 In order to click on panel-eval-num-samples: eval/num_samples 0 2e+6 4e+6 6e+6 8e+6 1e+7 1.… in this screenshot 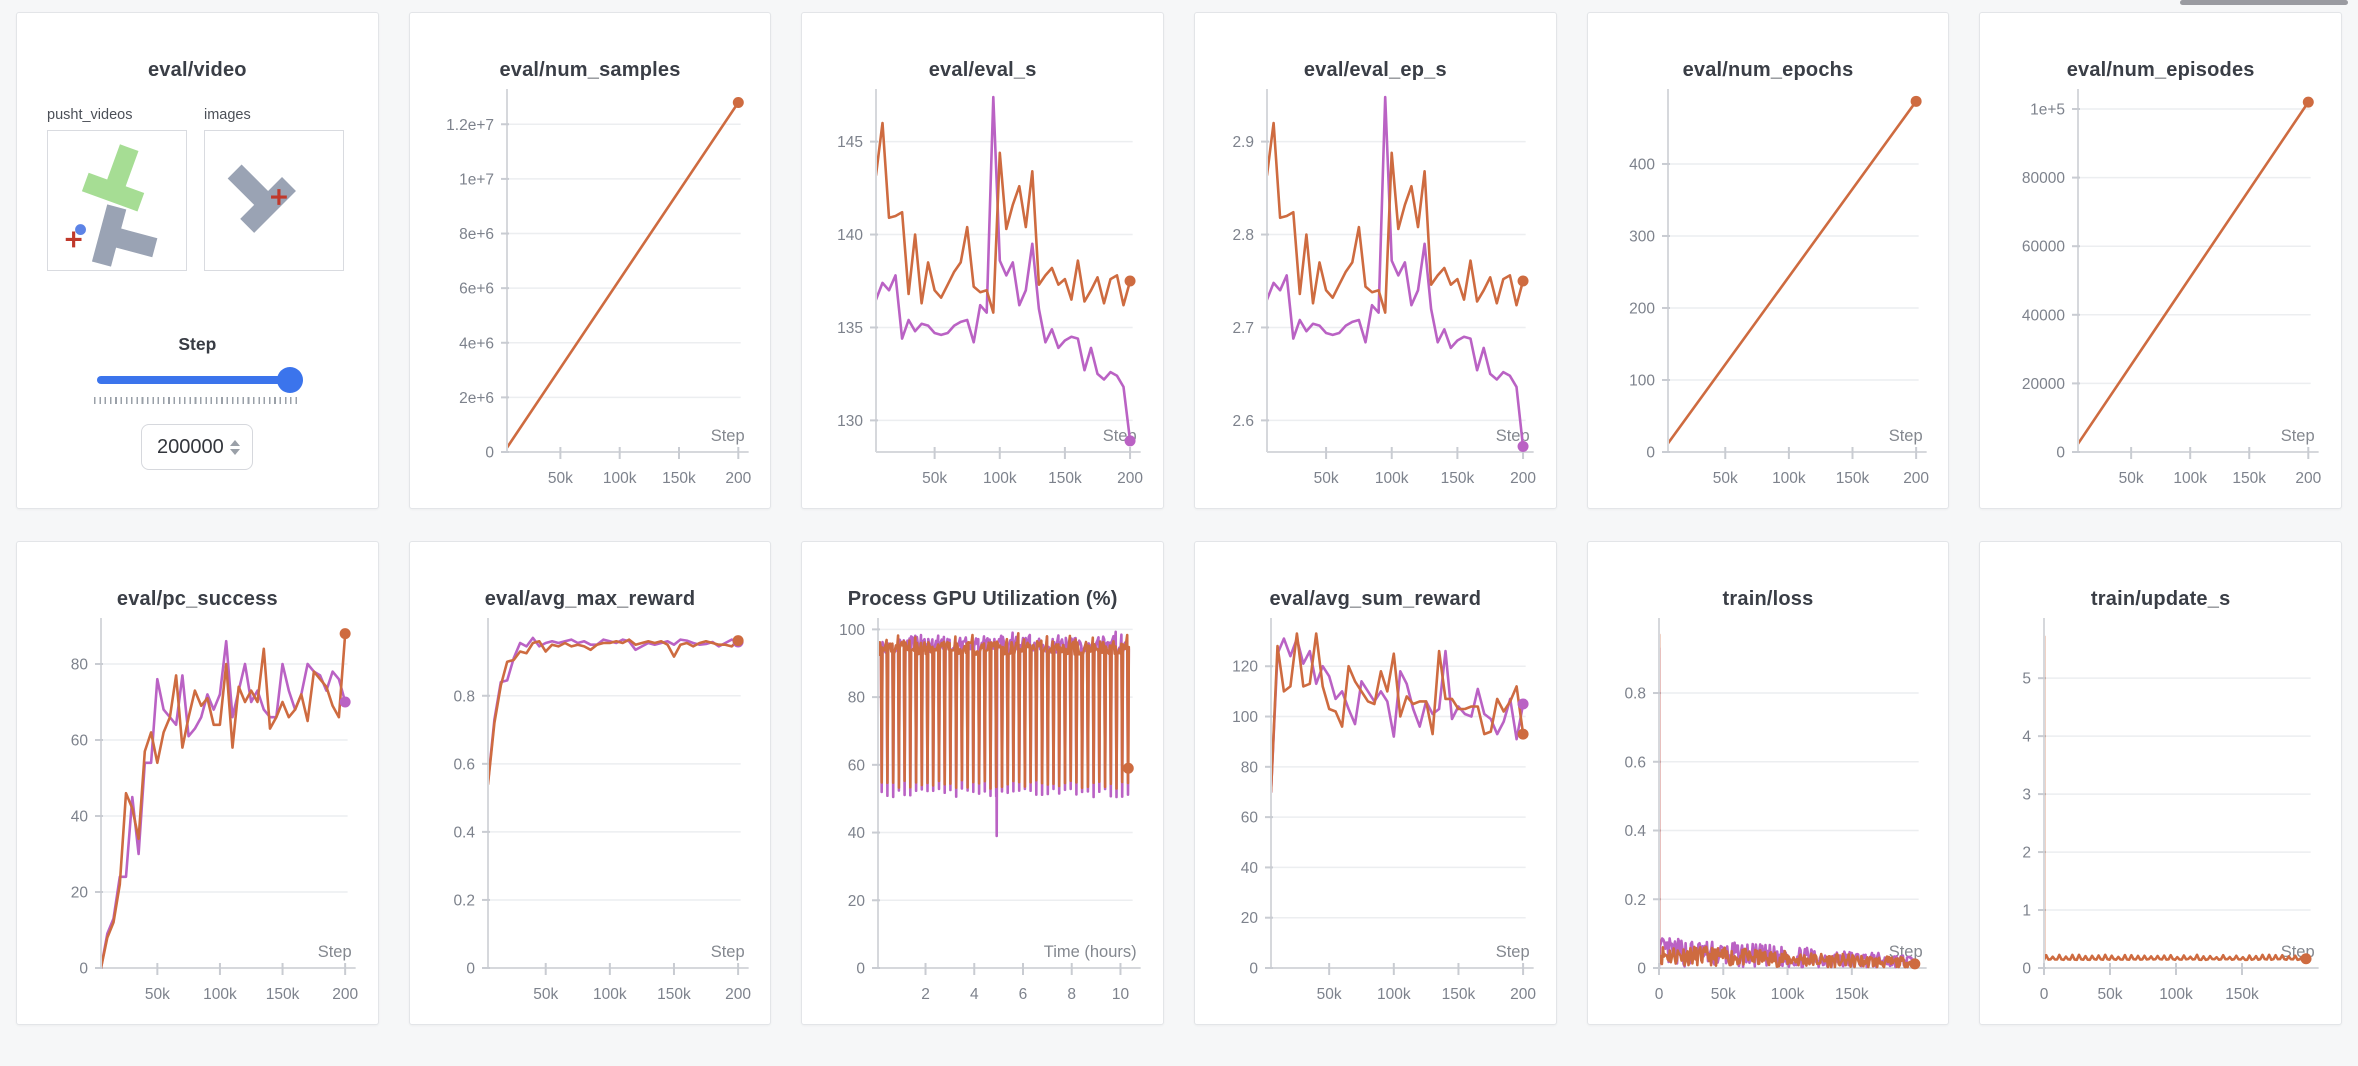, I will do `click(590, 260)`.